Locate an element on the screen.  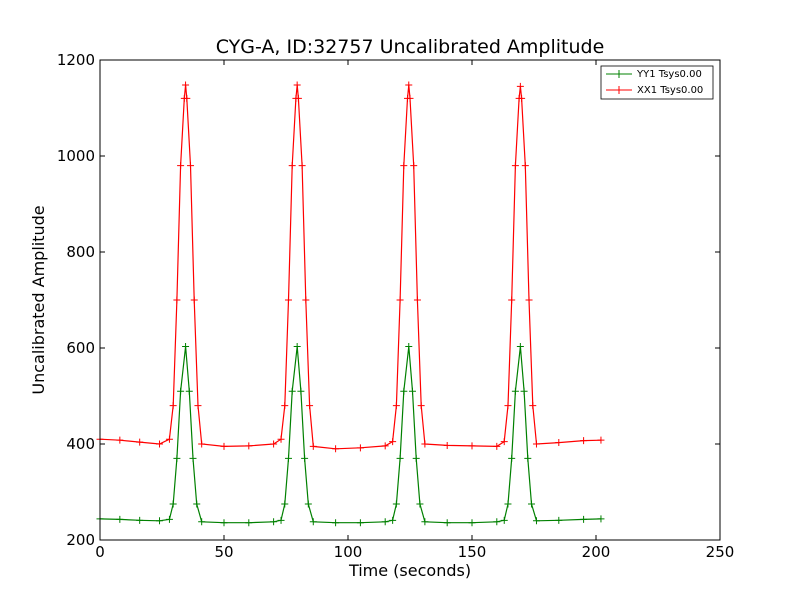
y-tick-label: 800 is located at coordinates (80, 252).